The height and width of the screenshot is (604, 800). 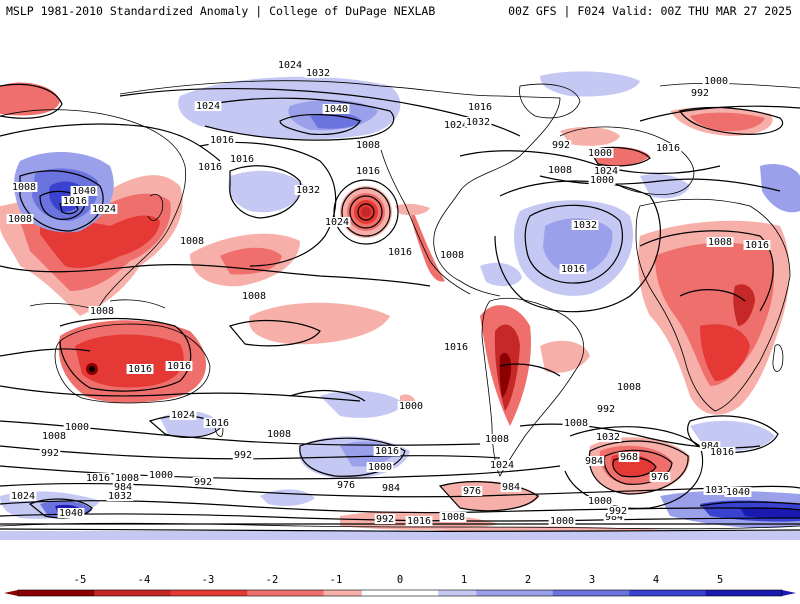 What do you see at coordinates (656, 580) in the screenshot?
I see `colorbar-tick-label: 4` at bounding box center [656, 580].